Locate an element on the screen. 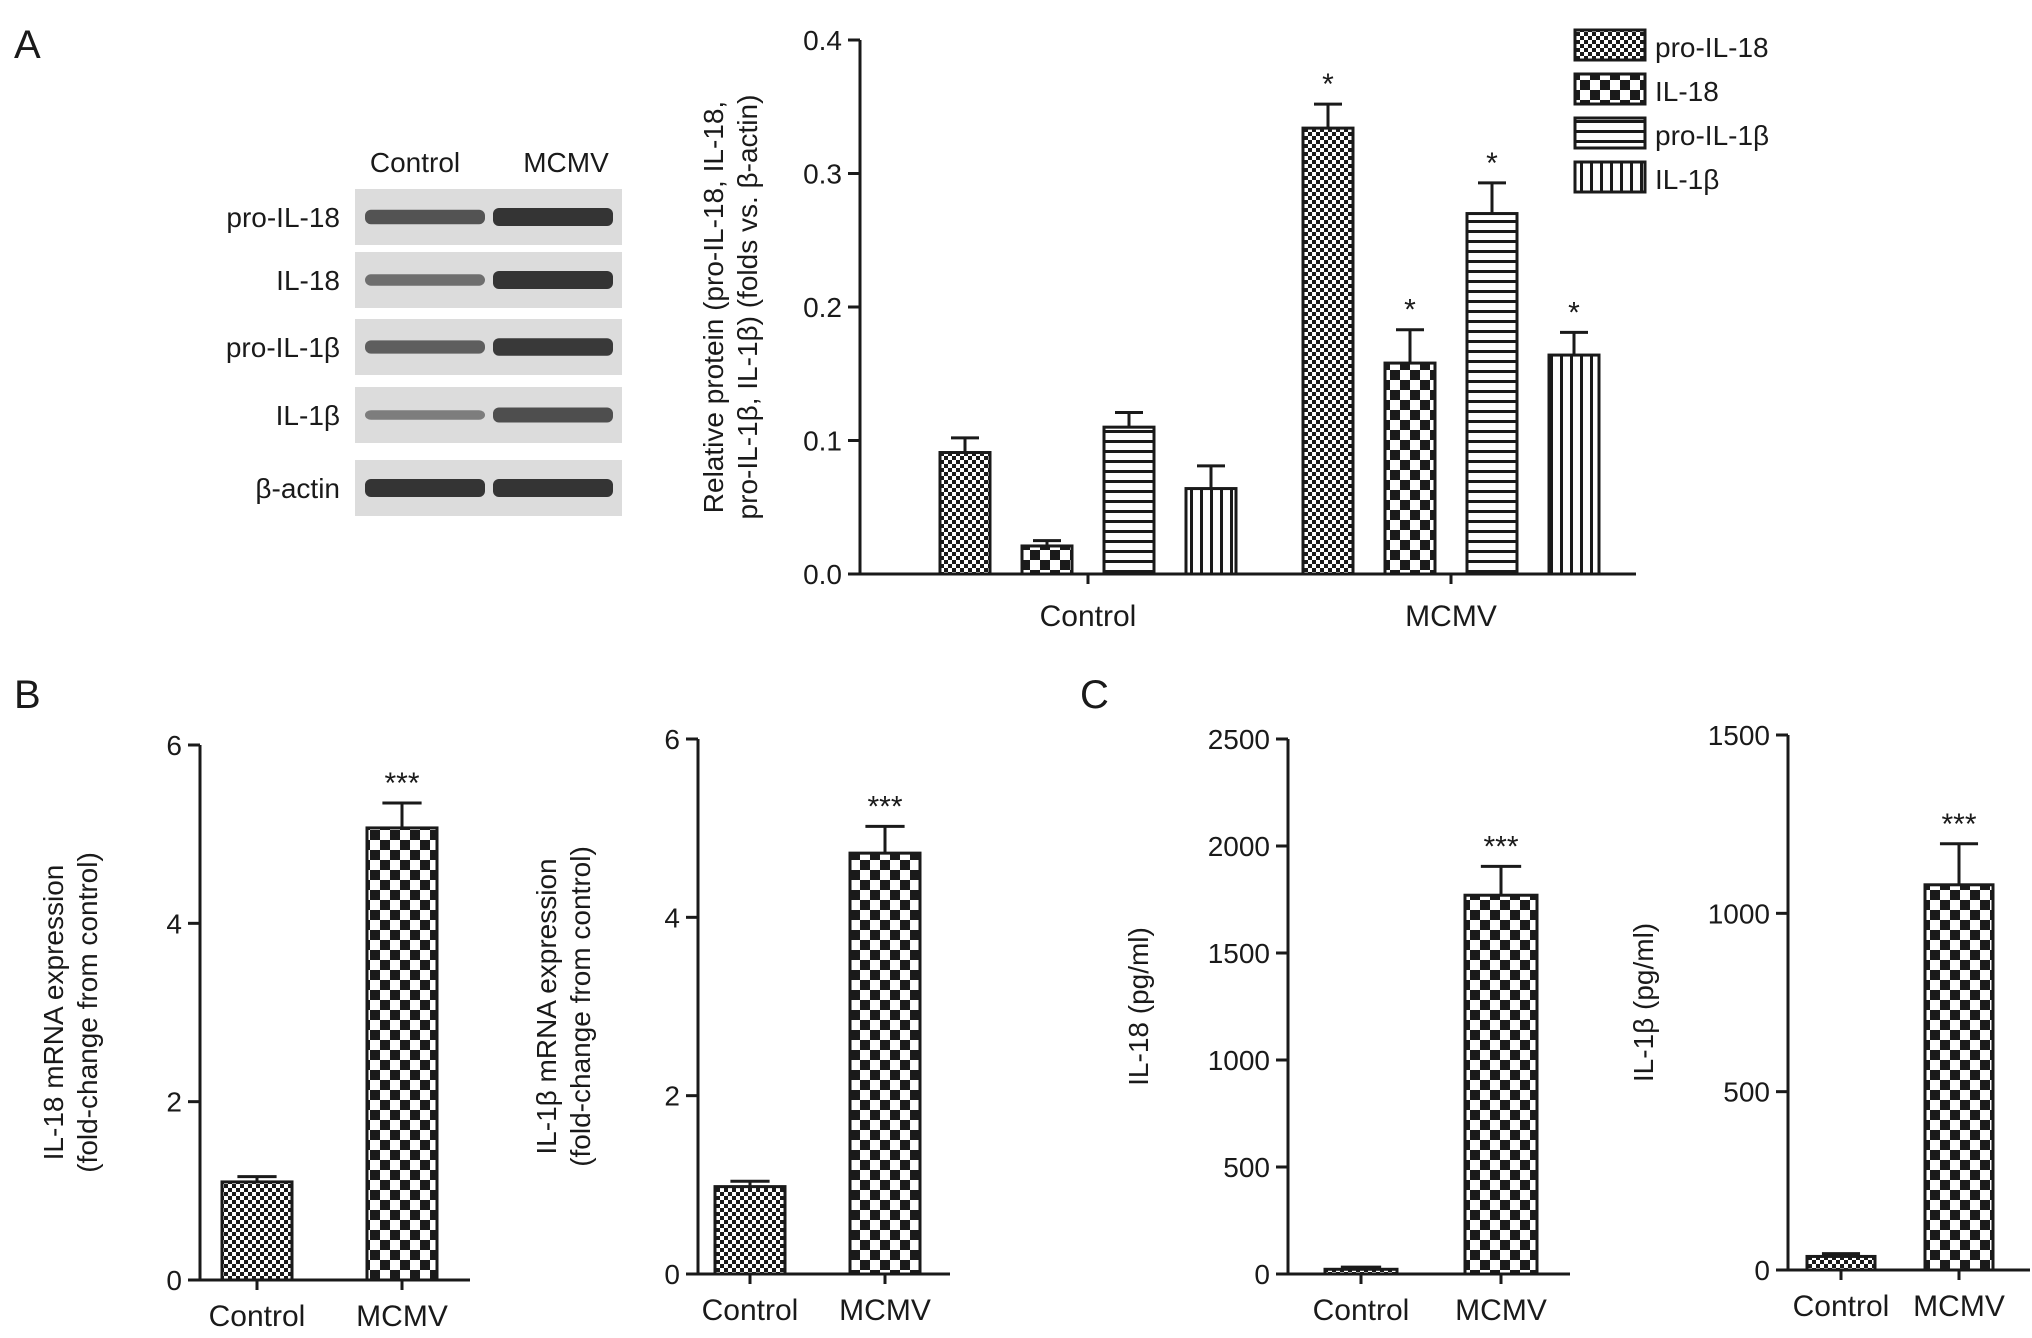 The width and height of the screenshot is (2032, 1338). y-tick-label: 0.4 is located at coordinates (822, 40).